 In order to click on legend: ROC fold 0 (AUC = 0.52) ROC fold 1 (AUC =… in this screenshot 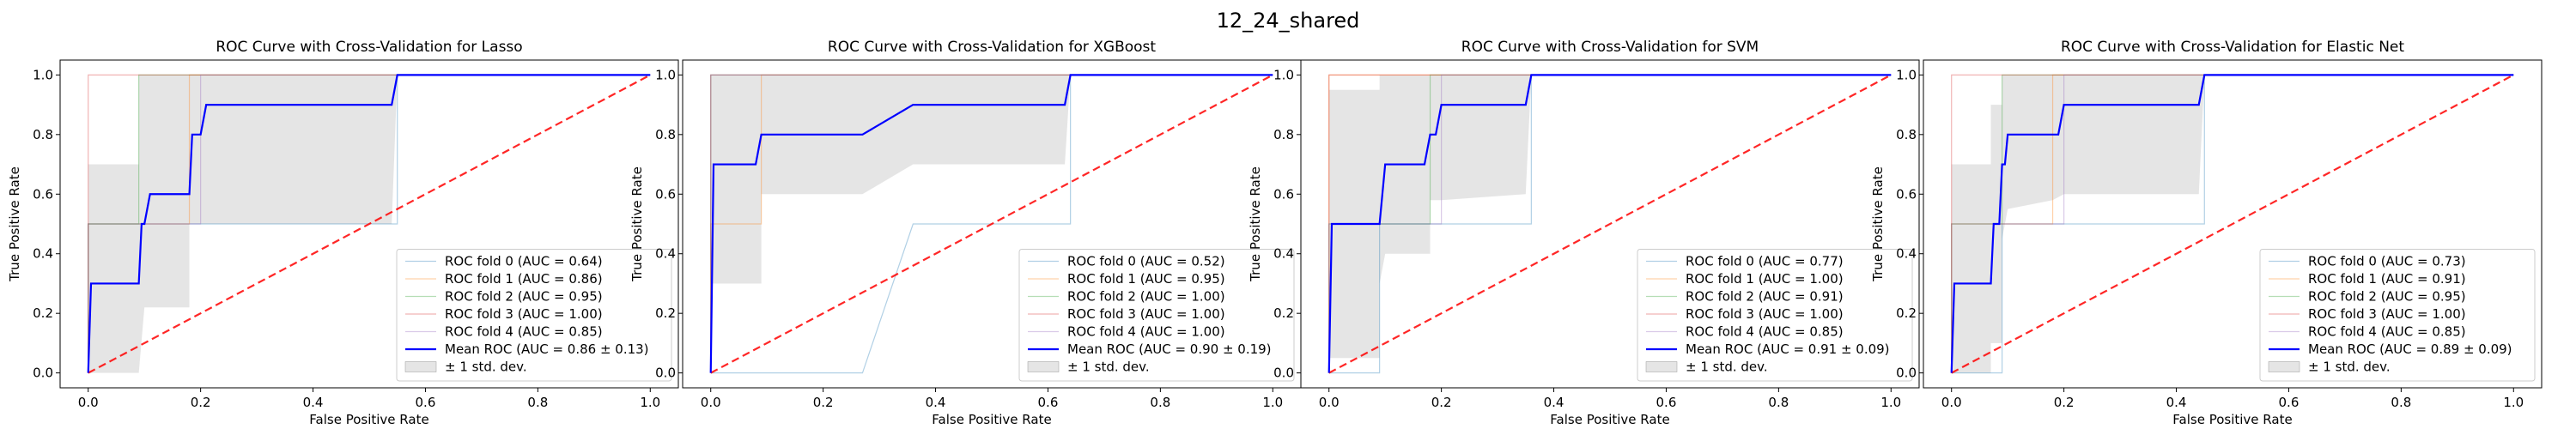, I will do `click(1156, 315)`.